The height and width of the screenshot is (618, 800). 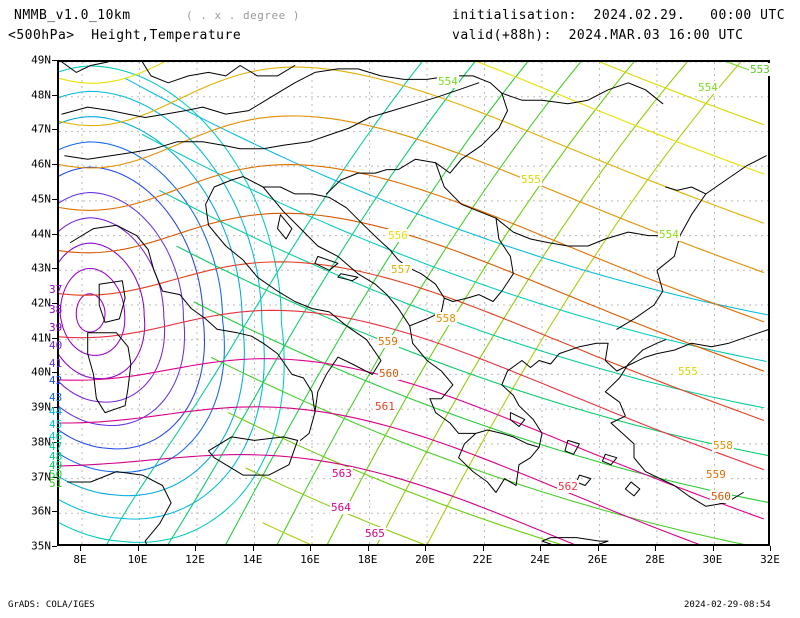 I want to click on temperature-contour-label: 42, so click(x=56, y=380).